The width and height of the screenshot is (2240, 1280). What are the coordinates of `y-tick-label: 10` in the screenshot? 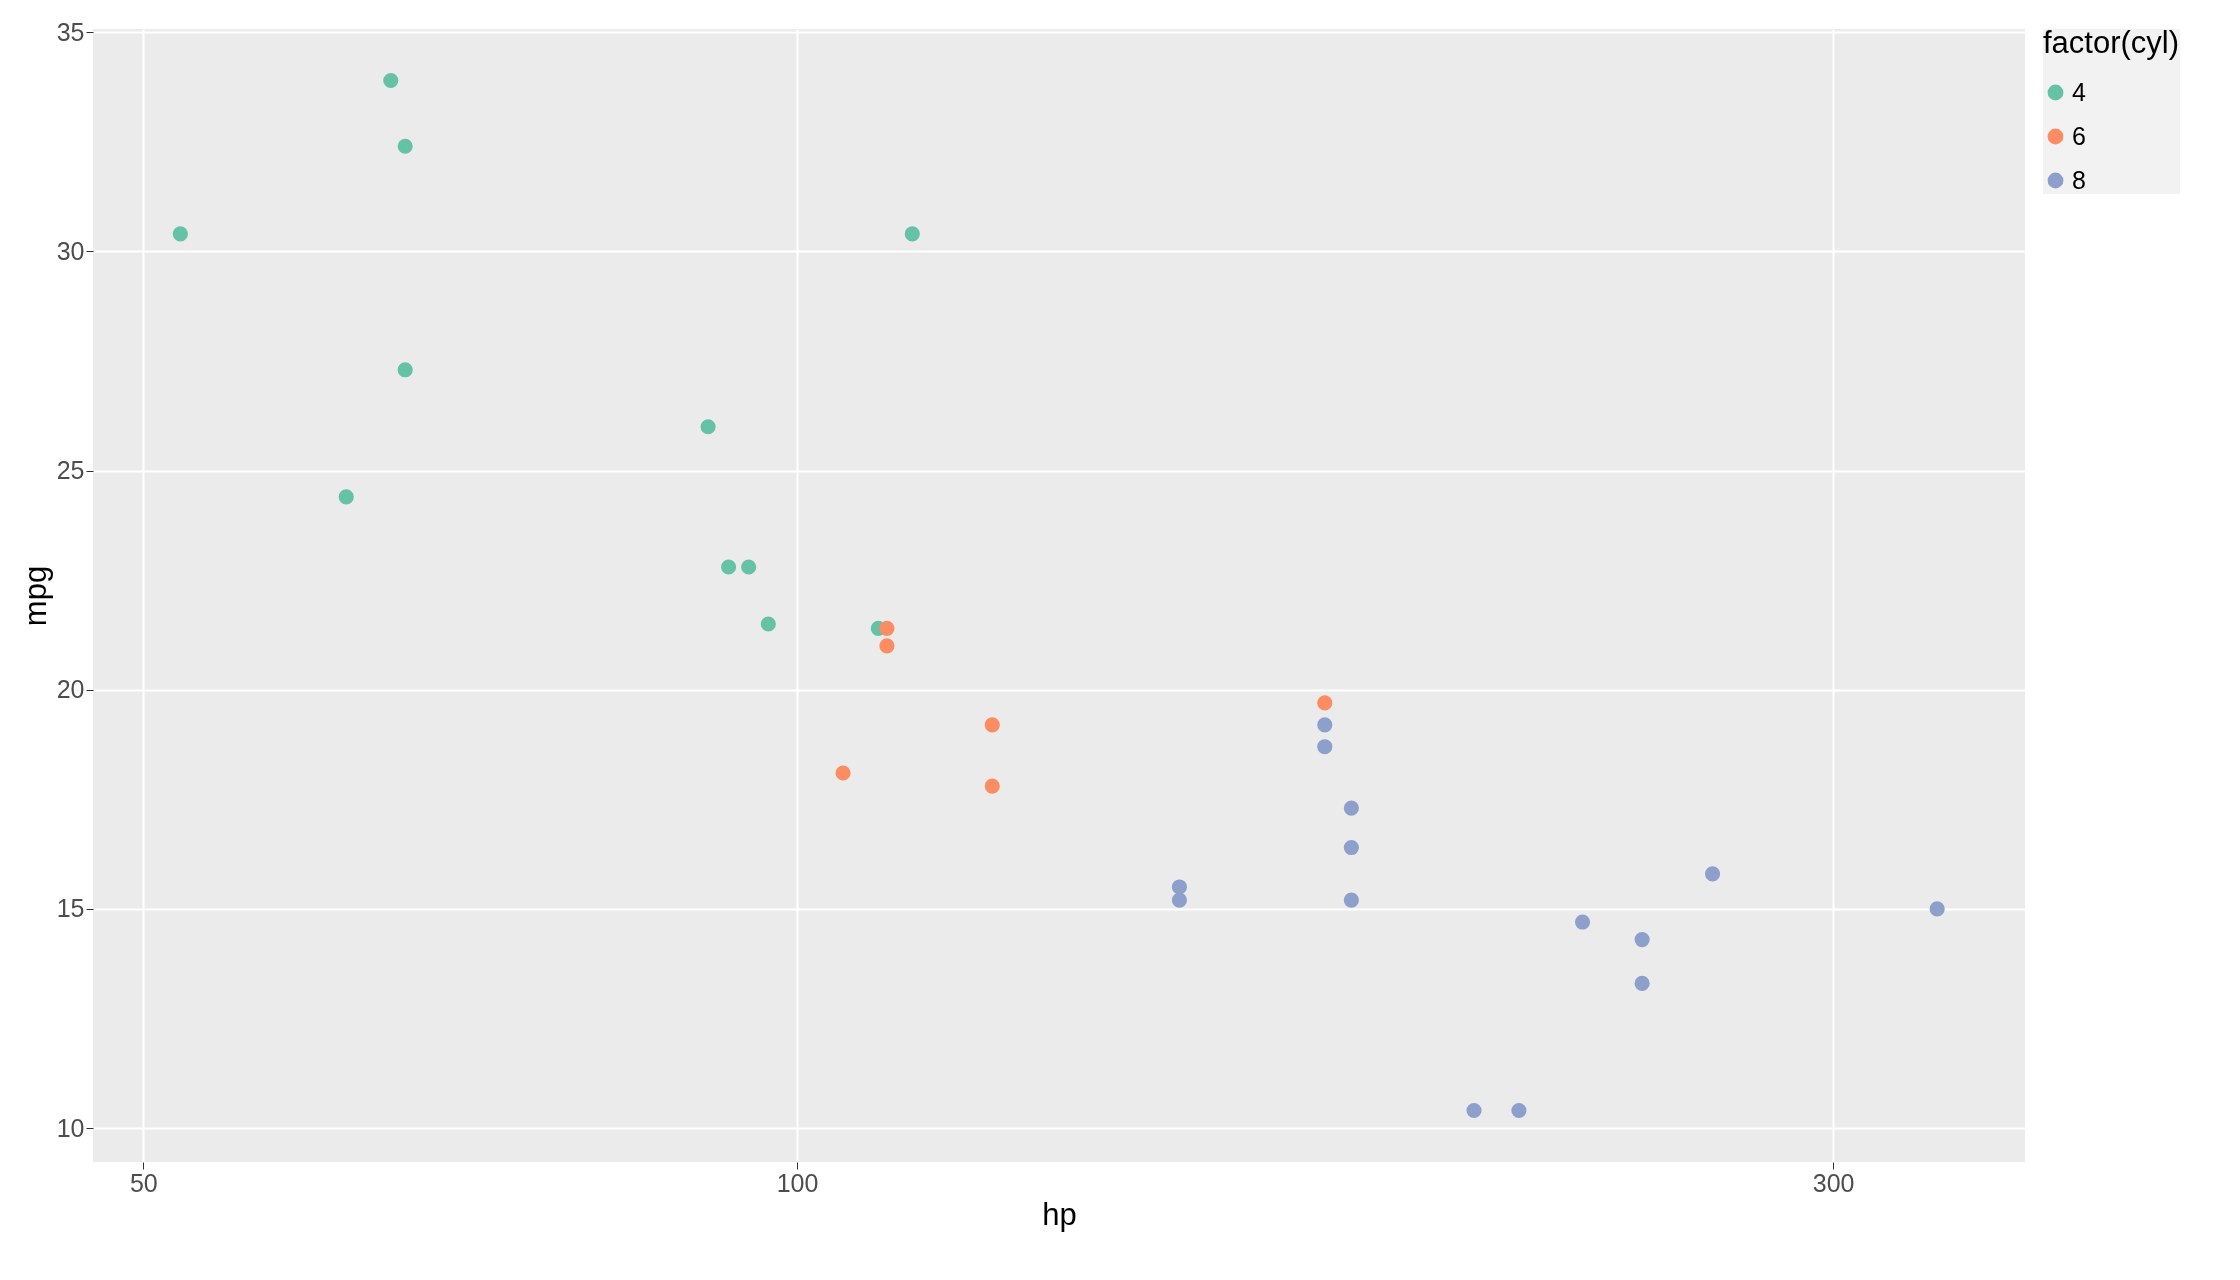 It's located at (70, 1127).